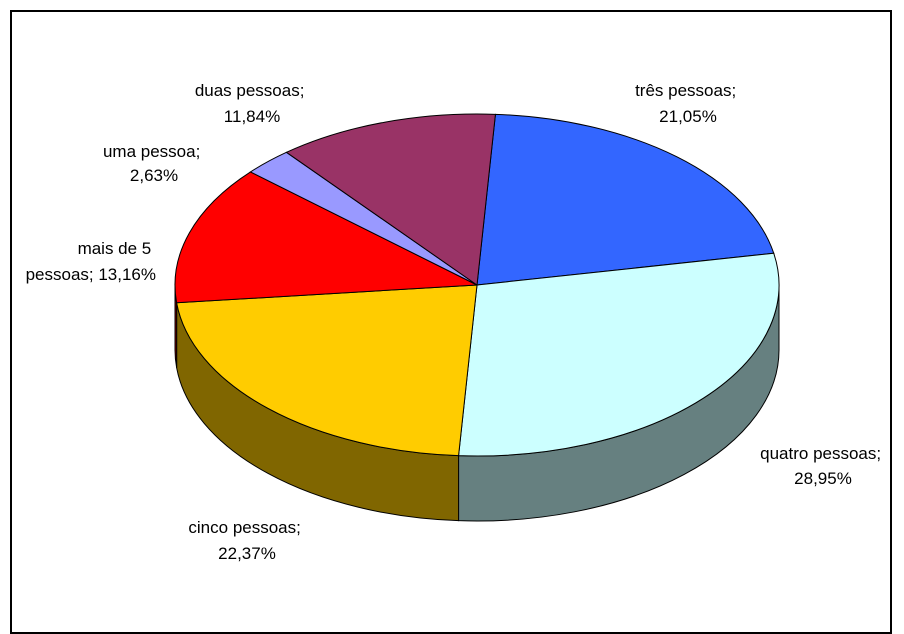 Image resolution: width=904 pixels, height=634 pixels. What do you see at coordinates (823, 466) in the screenshot?
I see `label-quatro-pessoas: quatro pessoas; 28,95%` at bounding box center [823, 466].